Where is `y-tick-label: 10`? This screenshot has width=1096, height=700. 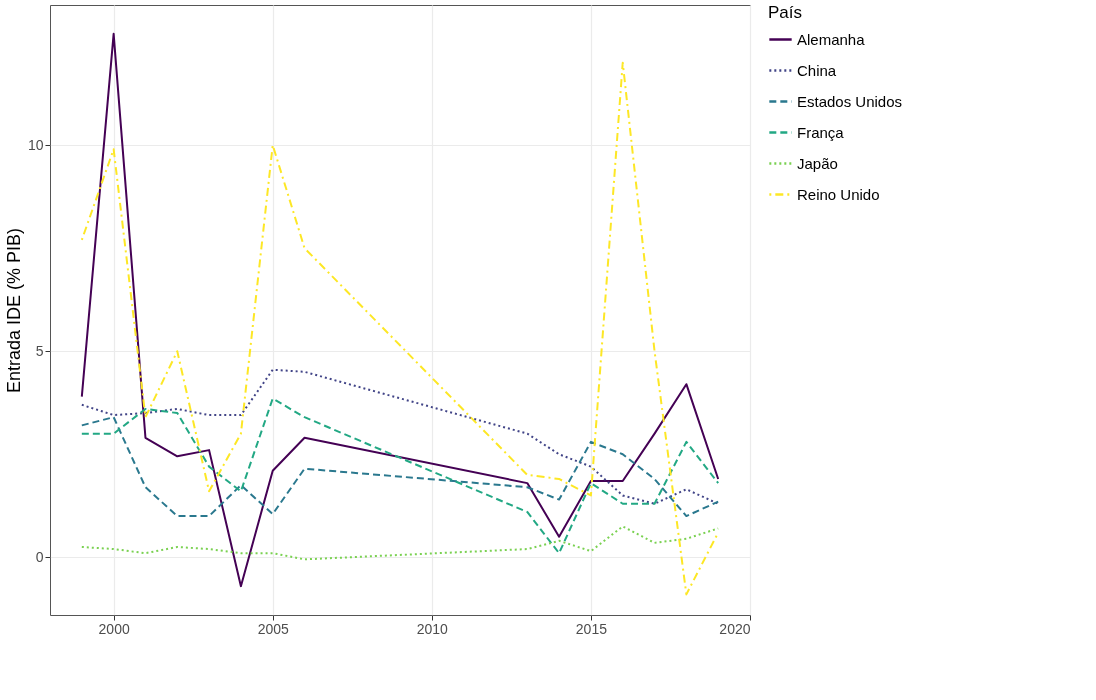
y-tick-label: 10 is located at coordinates (35, 144).